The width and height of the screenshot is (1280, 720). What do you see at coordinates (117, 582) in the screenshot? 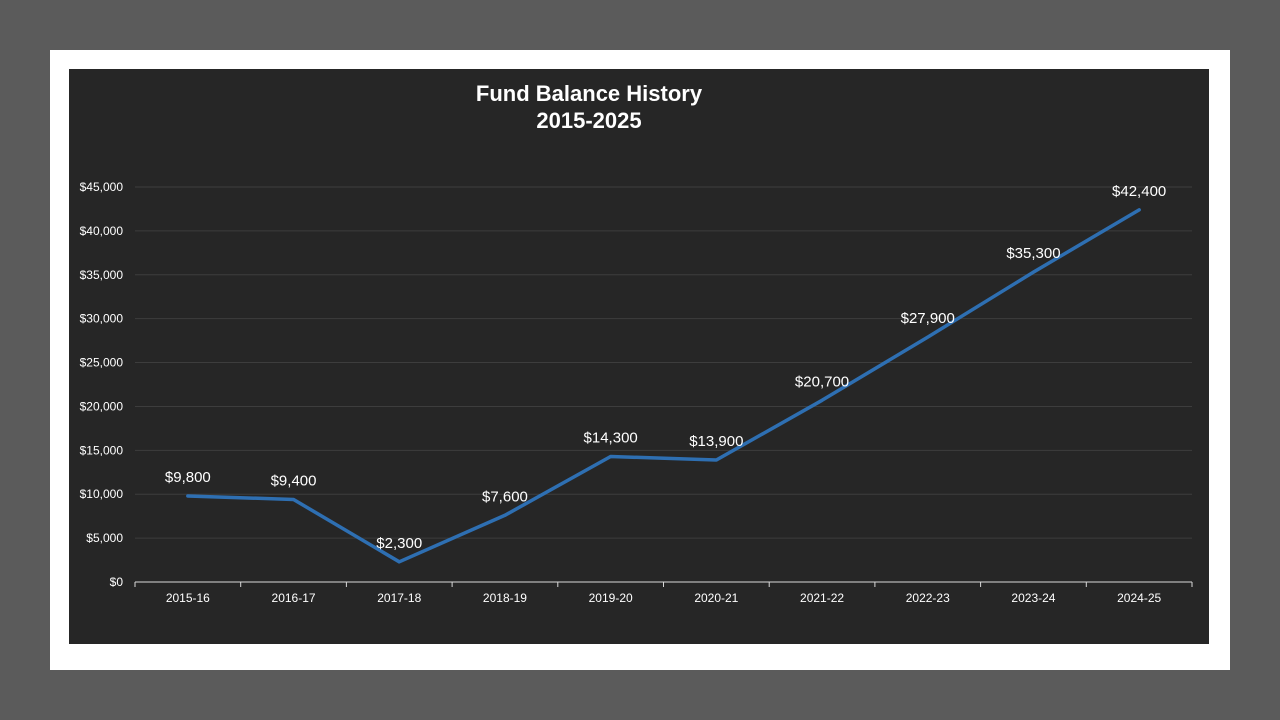
I see `y-tick-label: $0` at bounding box center [117, 582].